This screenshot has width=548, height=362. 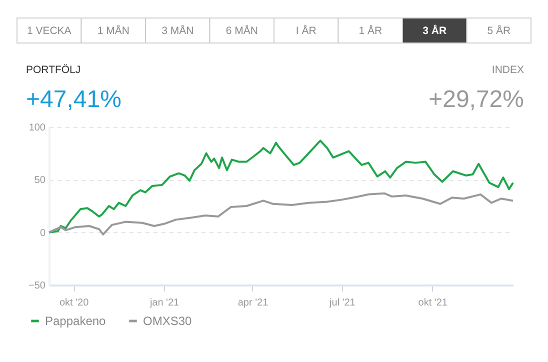 What do you see at coordinates (49, 31) in the screenshot?
I see `text: 1 VECKA` at bounding box center [49, 31].